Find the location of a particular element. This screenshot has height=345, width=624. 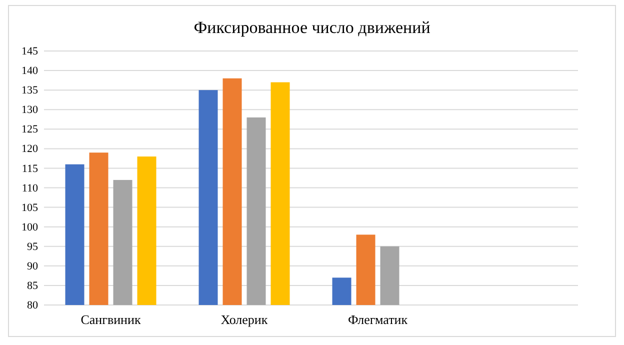

y-tick-label: 90 is located at coordinates (32, 266).